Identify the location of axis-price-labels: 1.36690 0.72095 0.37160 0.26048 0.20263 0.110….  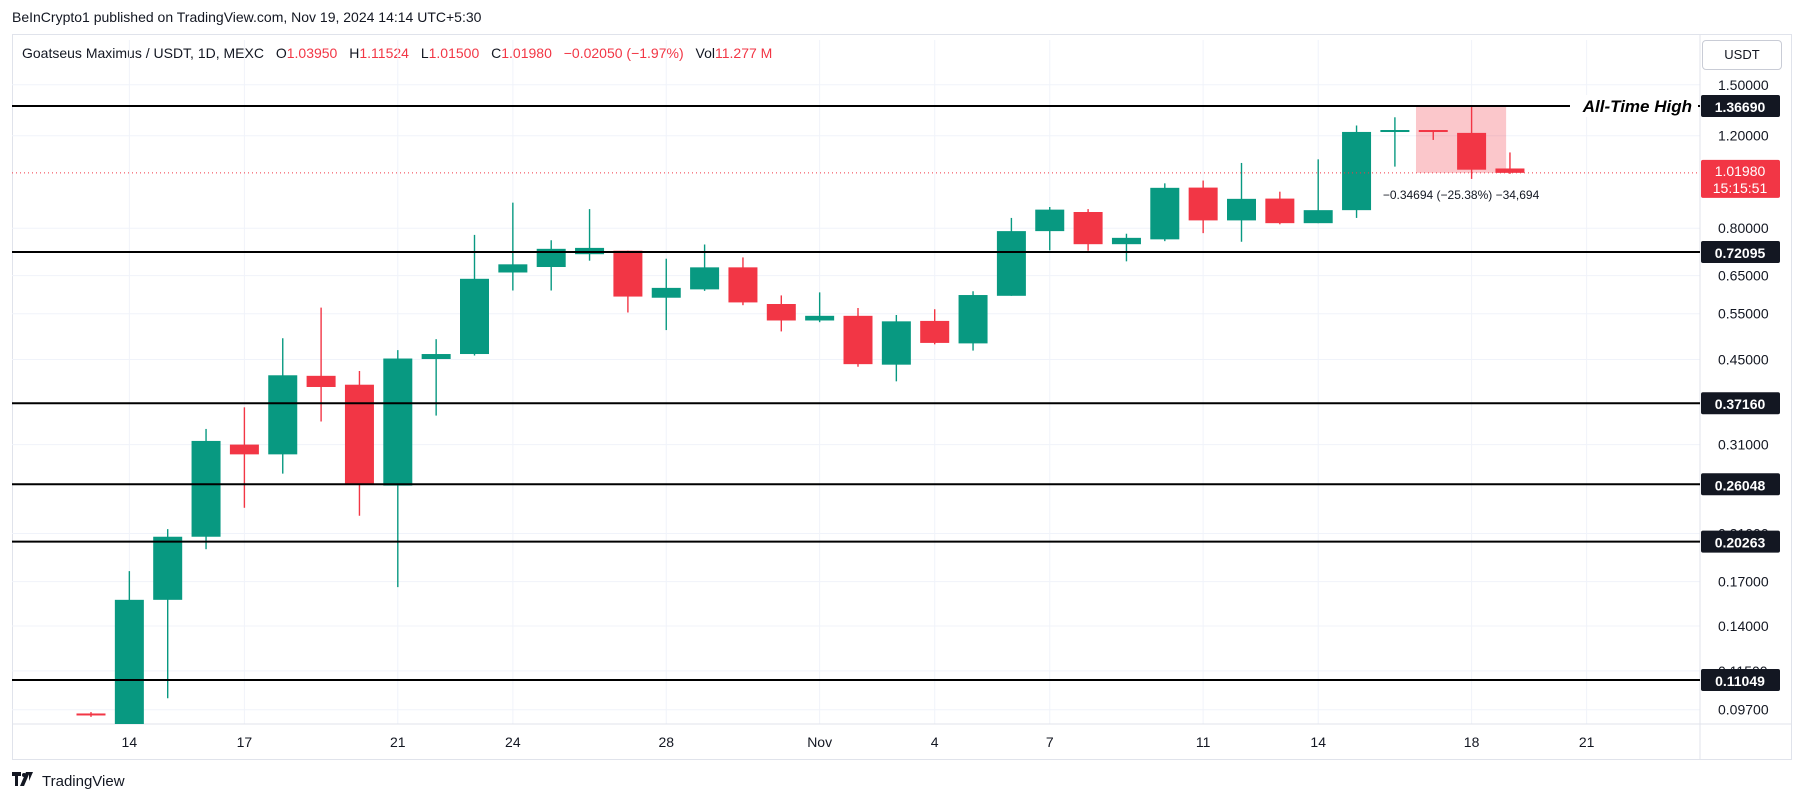
(1740, 393).